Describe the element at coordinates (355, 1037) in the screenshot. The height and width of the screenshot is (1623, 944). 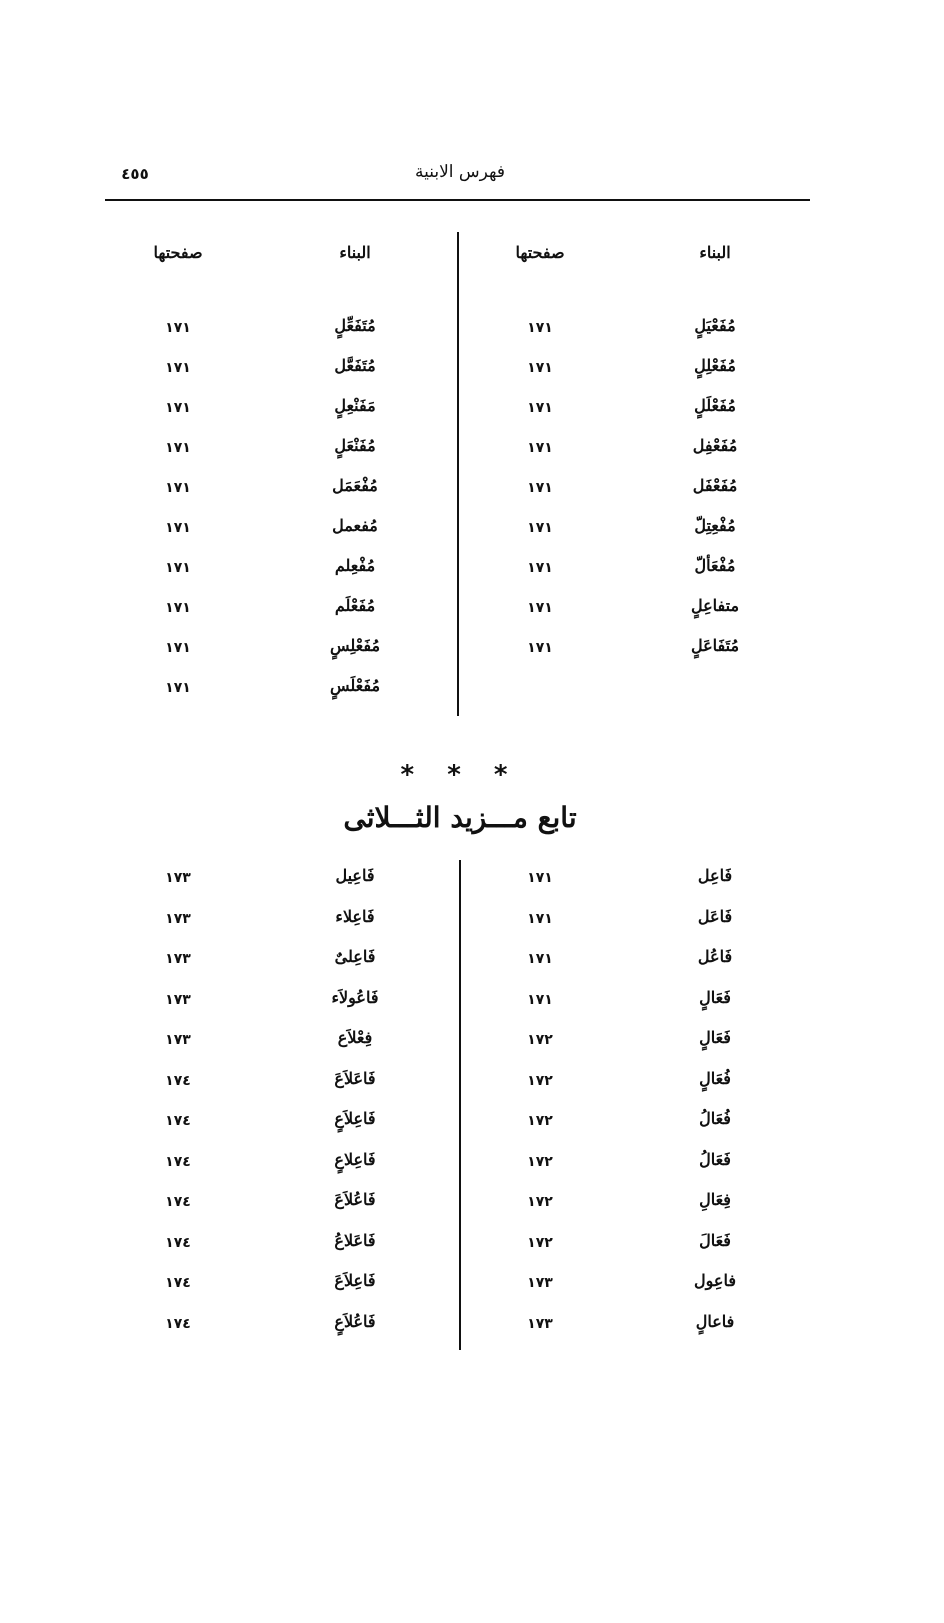
I see `row-form: فِعْلاَع` at that location.